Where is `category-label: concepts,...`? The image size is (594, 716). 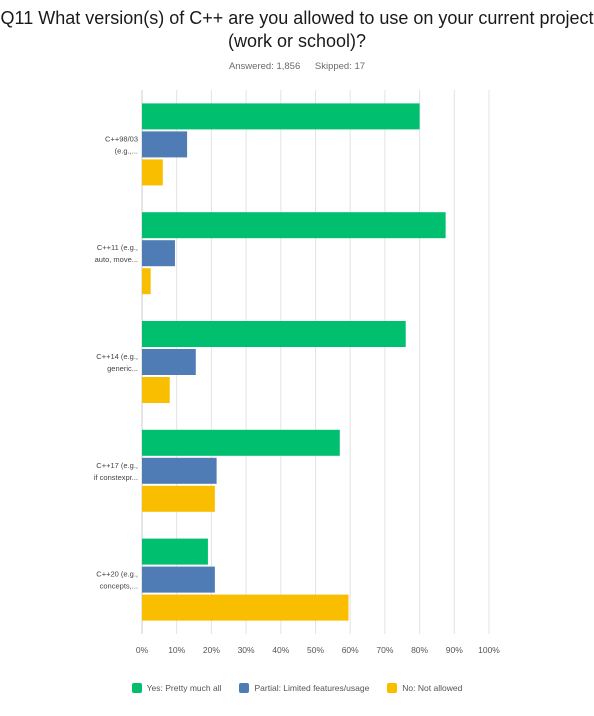 category-label: concepts,... is located at coordinates (119, 586).